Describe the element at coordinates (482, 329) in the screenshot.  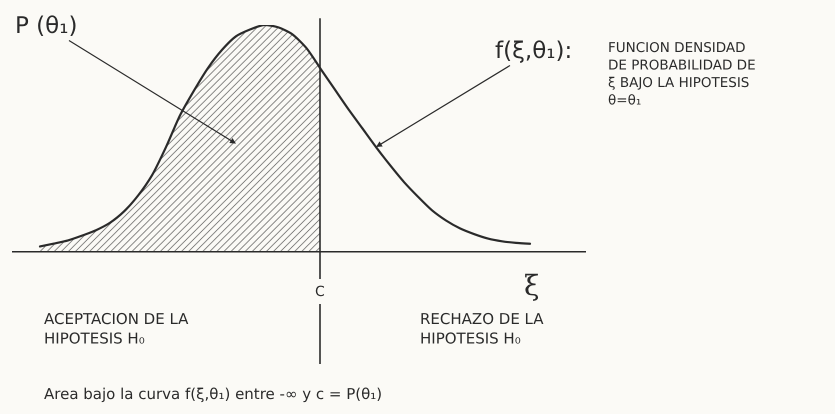
I see `text: RECHAZO DE LA HIPOTESIS H₀` at that location.